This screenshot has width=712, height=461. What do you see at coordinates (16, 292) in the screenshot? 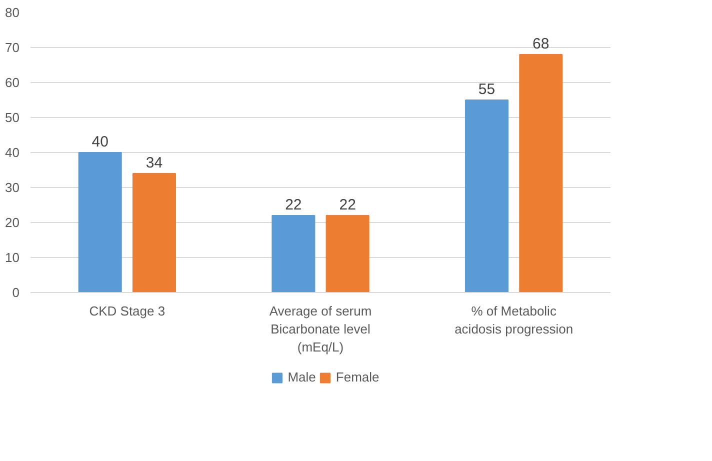
I see `y-tick-label: 0` at bounding box center [16, 292].